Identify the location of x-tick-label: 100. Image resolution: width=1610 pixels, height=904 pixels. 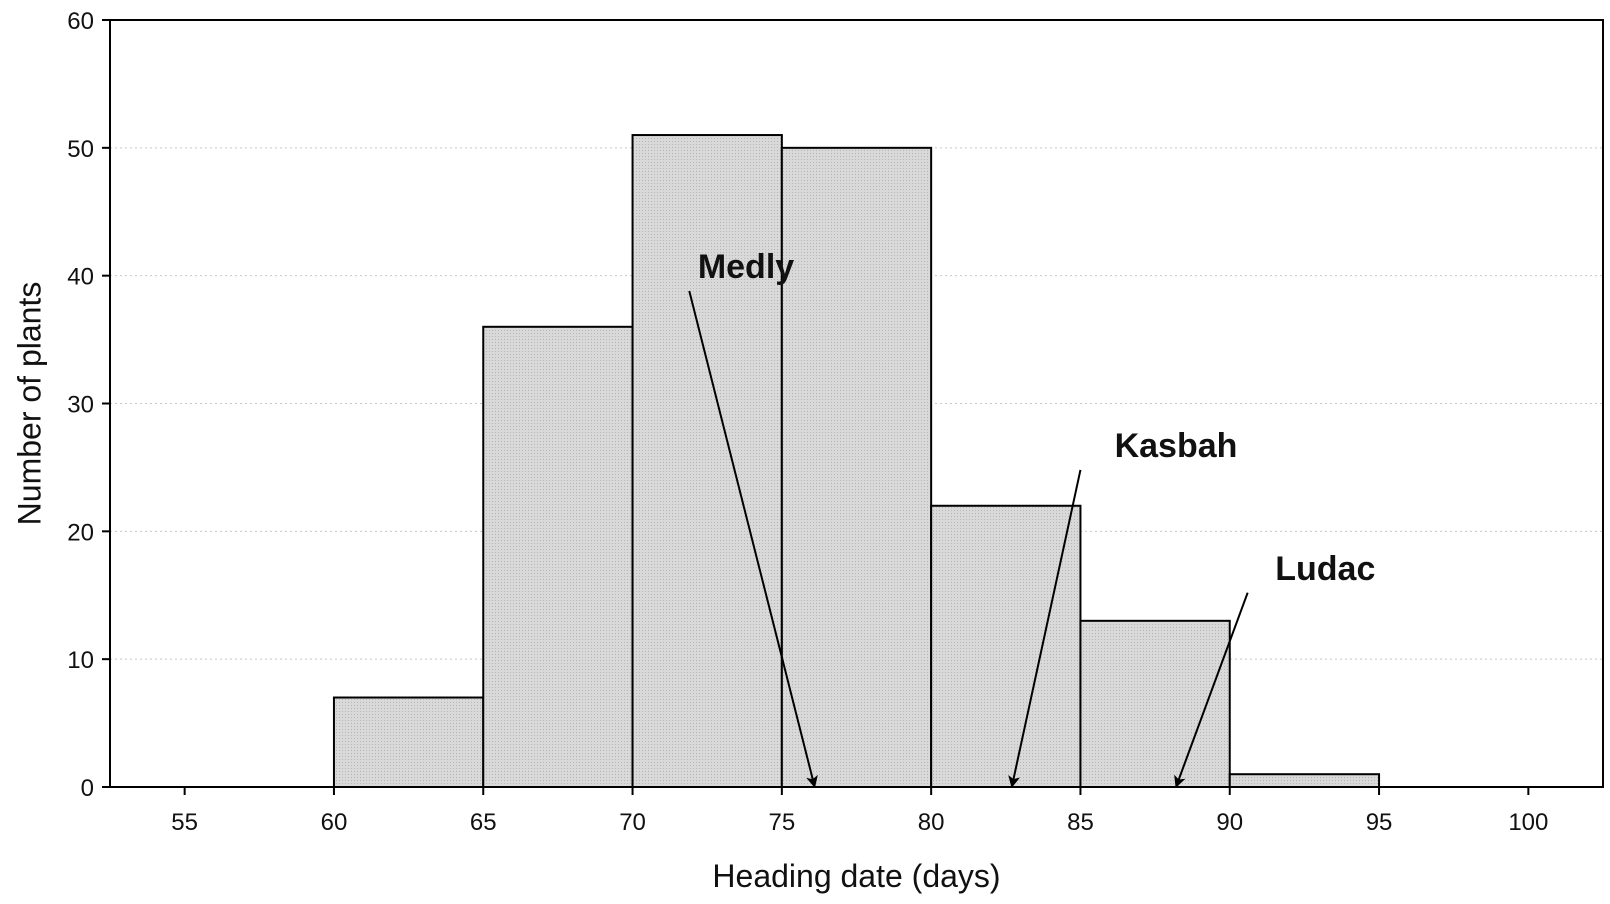
(1528, 822).